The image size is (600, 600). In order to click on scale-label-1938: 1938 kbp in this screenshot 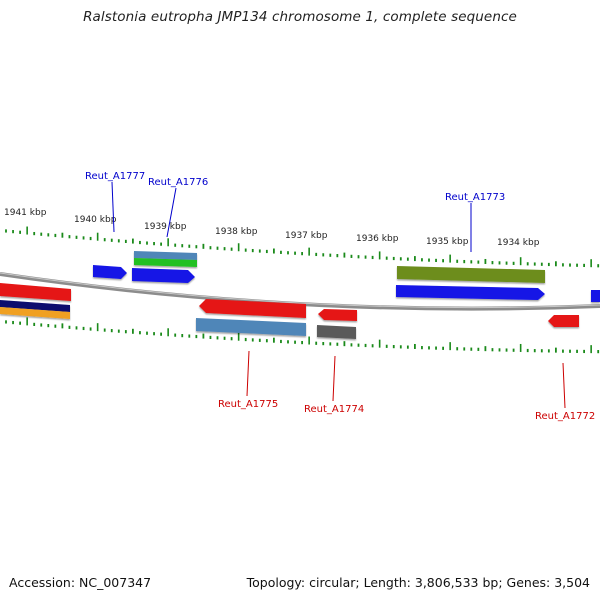, I will do `click(236, 232)`.